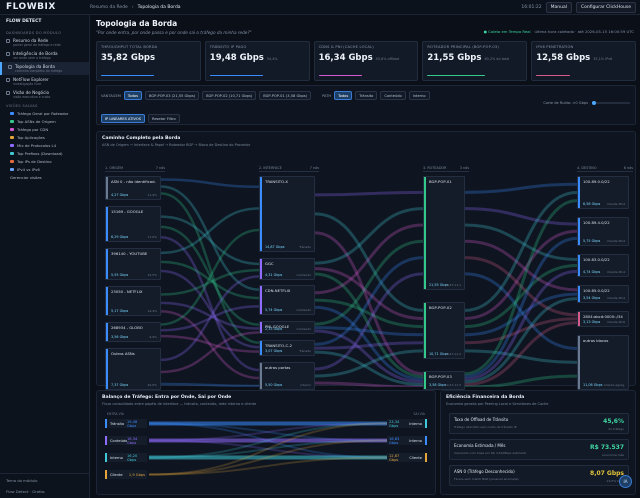  Describe the element at coordinates (126, 474) in the screenshot. I see `balance-in-row: Cliente 1,9 Gbps` at that location.